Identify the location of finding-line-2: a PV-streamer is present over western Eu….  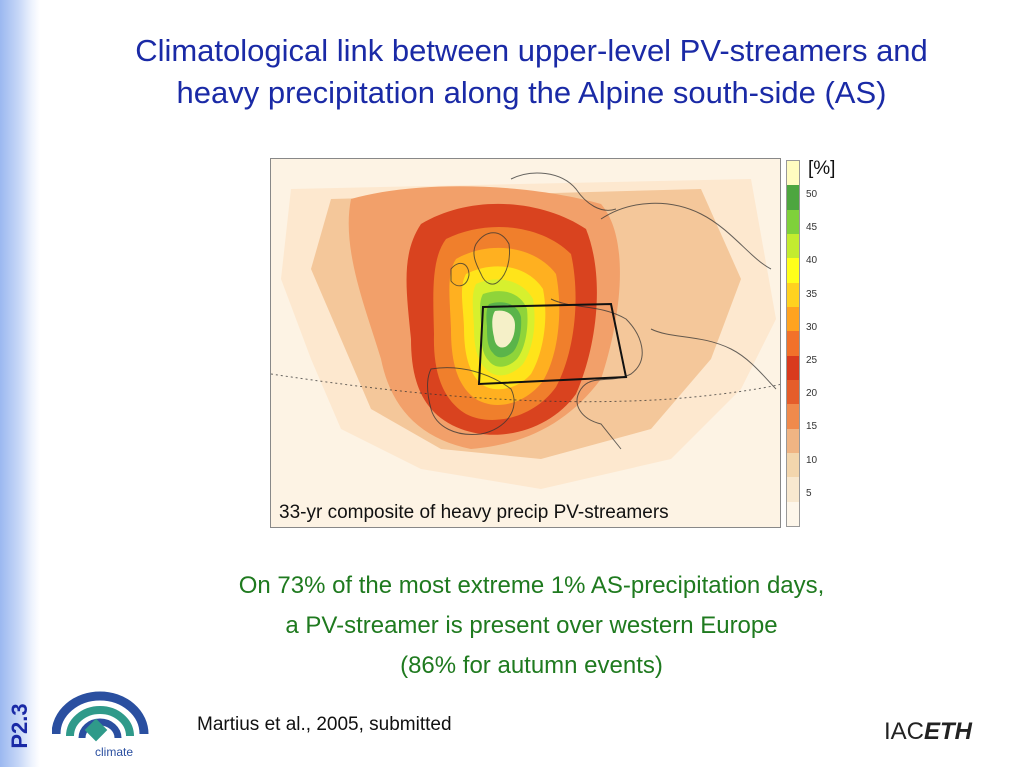
(531, 625).